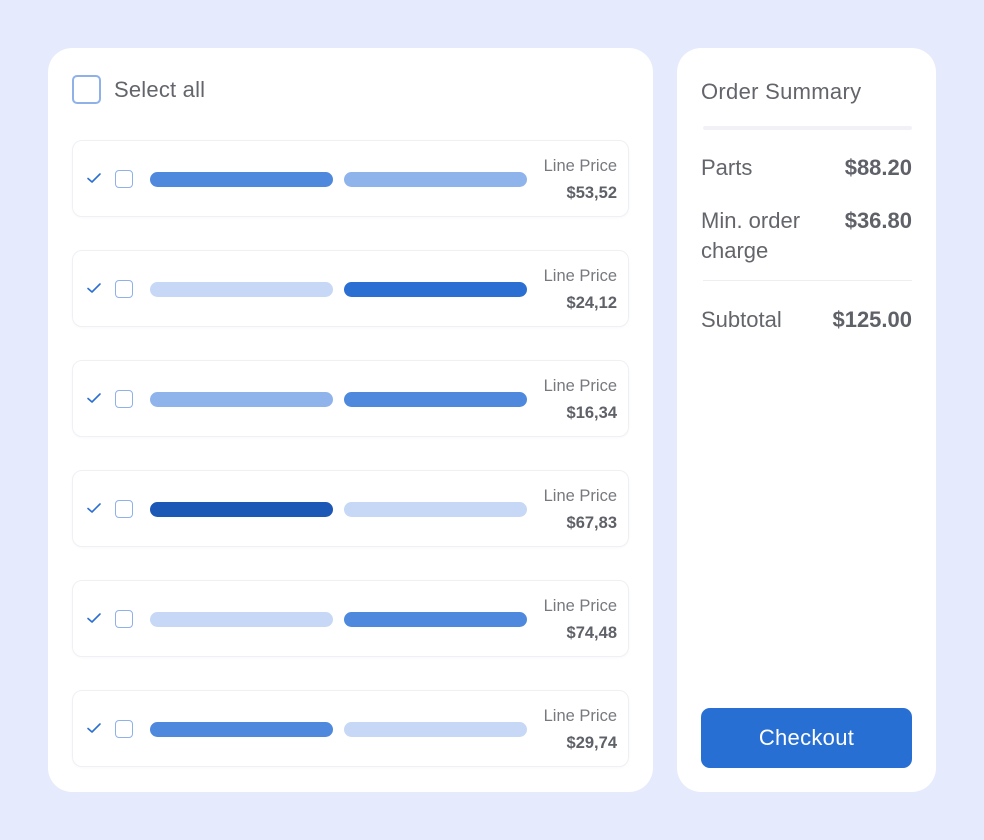  Describe the element at coordinates (591, 633) in the screenshot. I see `line-price-value: $74,48` at that location.